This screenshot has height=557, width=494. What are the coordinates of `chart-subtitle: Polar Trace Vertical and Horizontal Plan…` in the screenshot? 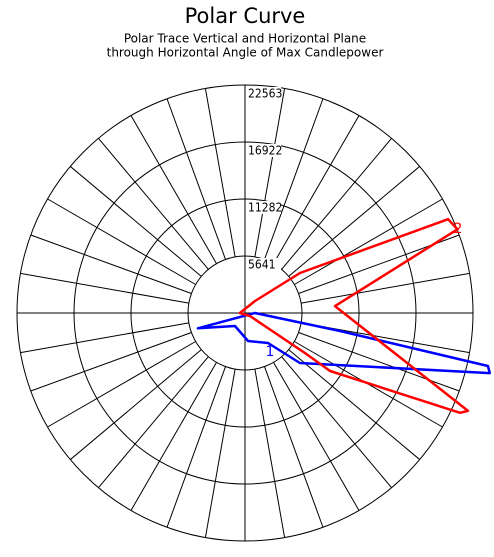 It's located at (245, 39).